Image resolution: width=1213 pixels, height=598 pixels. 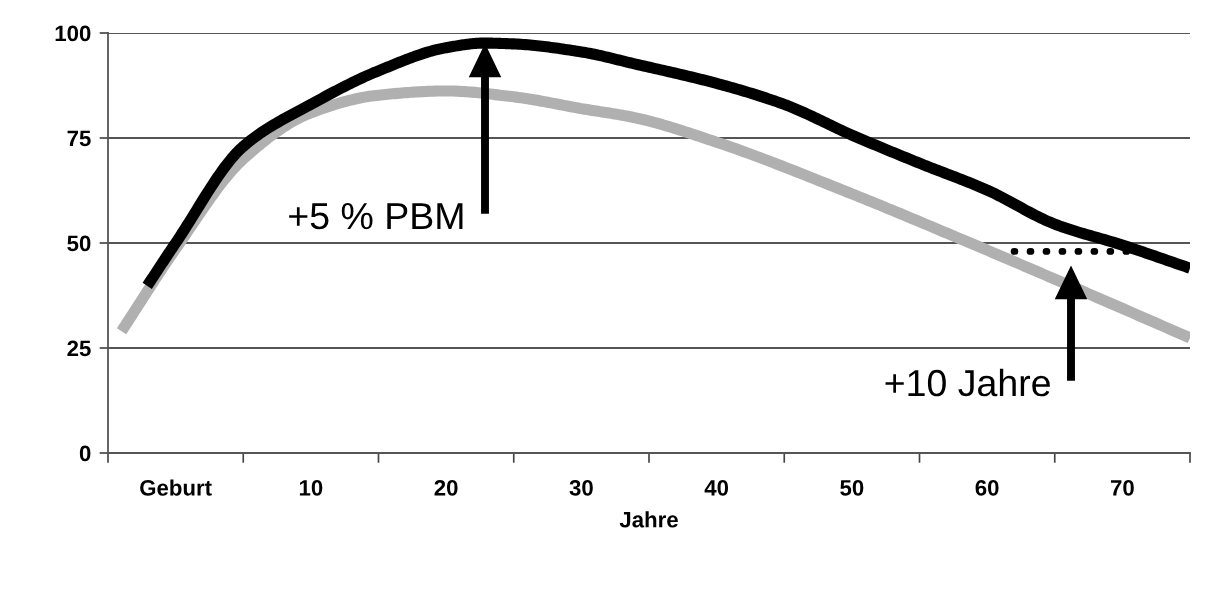 I want to click on x-tick-label: 70, so click(x=1122, y=487).